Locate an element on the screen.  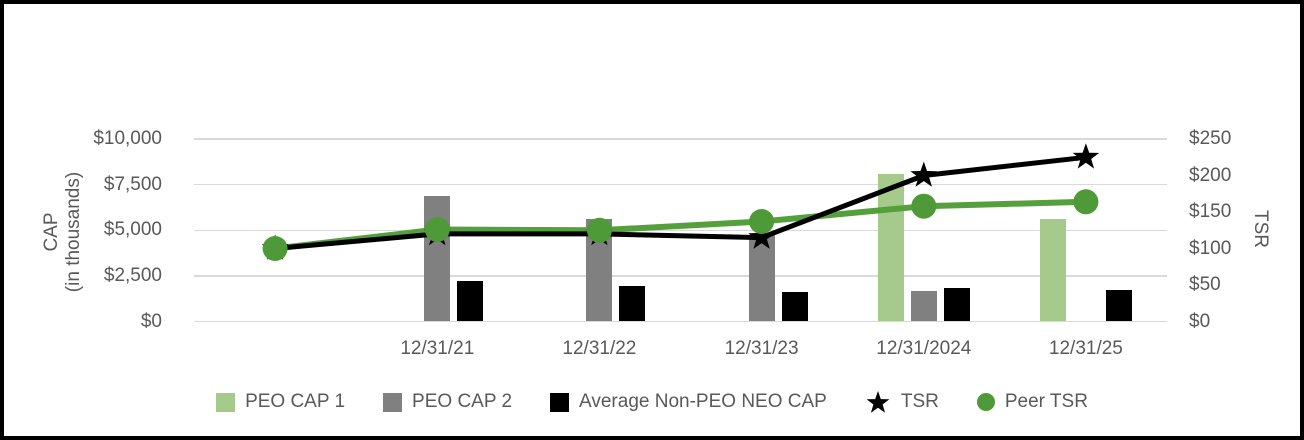
right-axis-tick-label: $200 is located at coordinates (1210, 175).